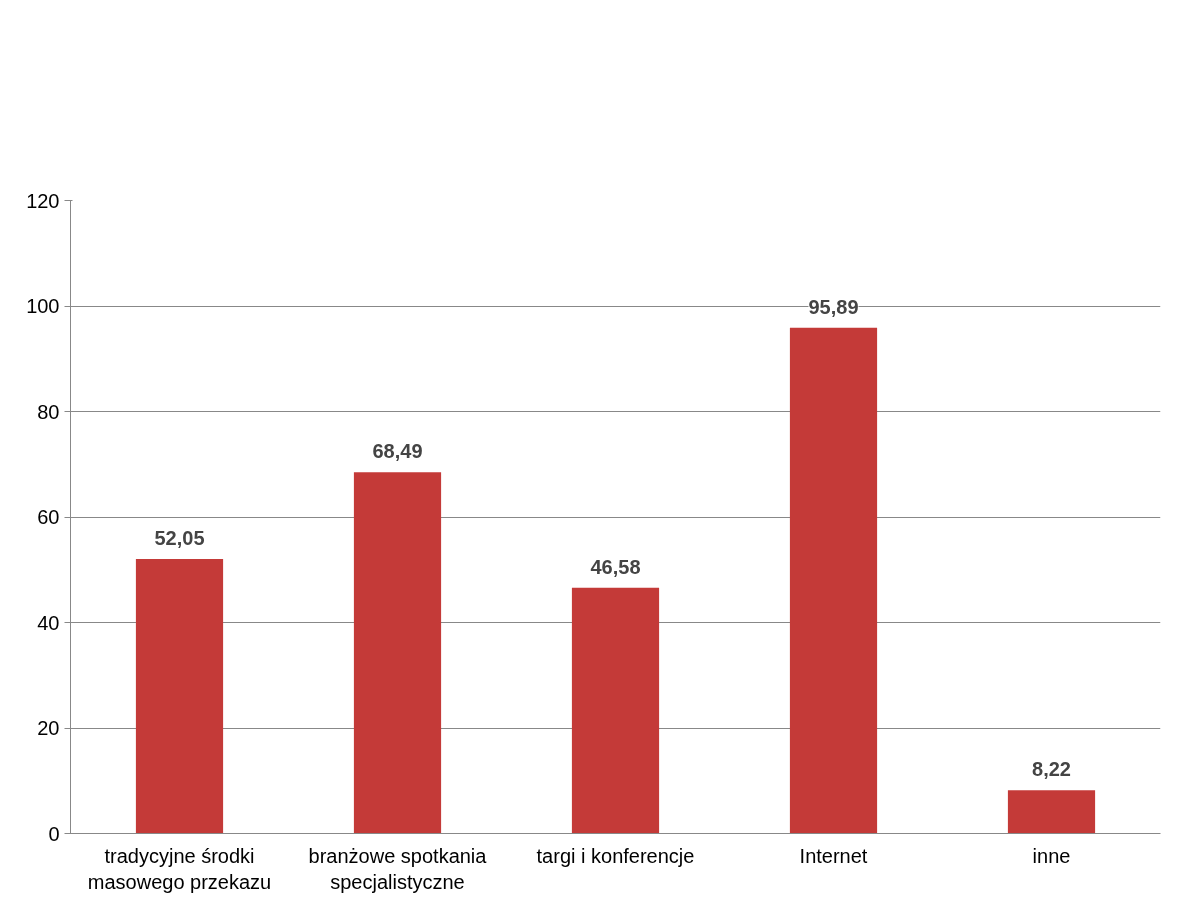 The image size is (1179, 903). What do you see at coordinates (54, 833) in the screenshot?
I see `y-tick-label: 0` at bounding box center [54, 833].